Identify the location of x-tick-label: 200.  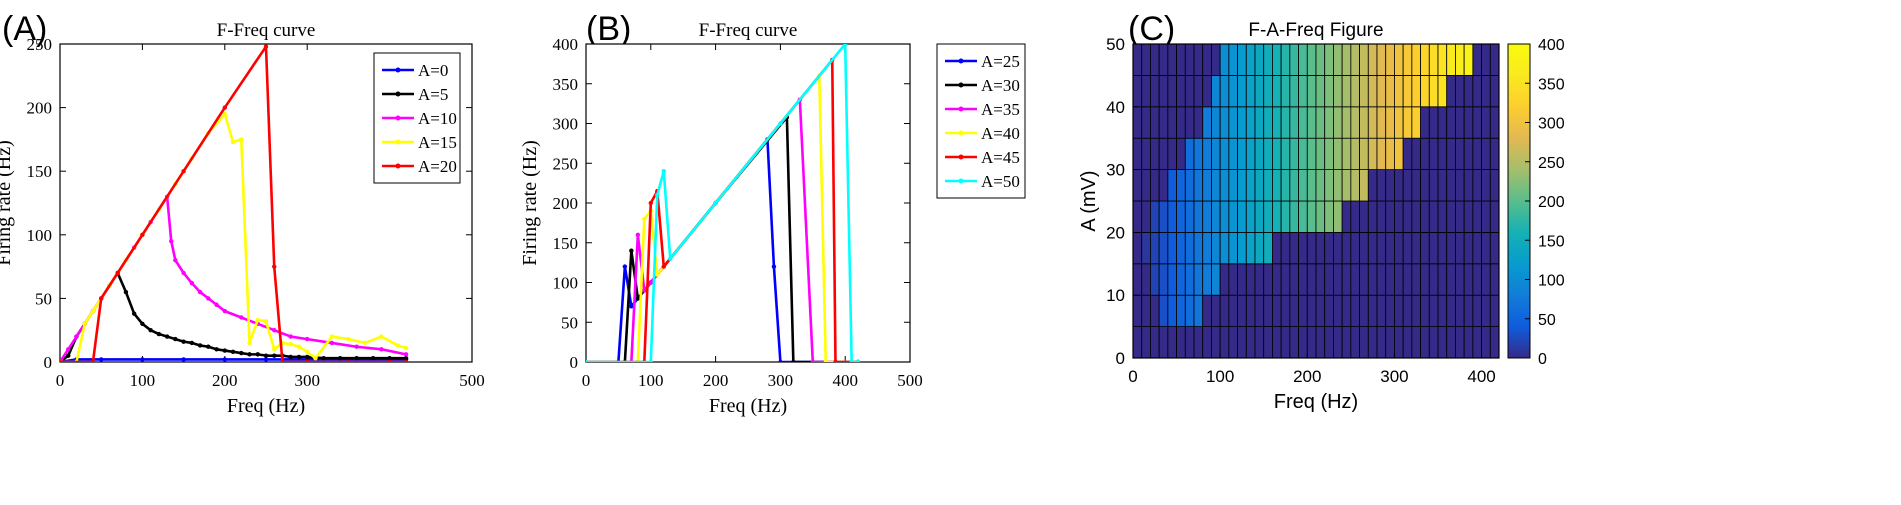
(1307, 376).